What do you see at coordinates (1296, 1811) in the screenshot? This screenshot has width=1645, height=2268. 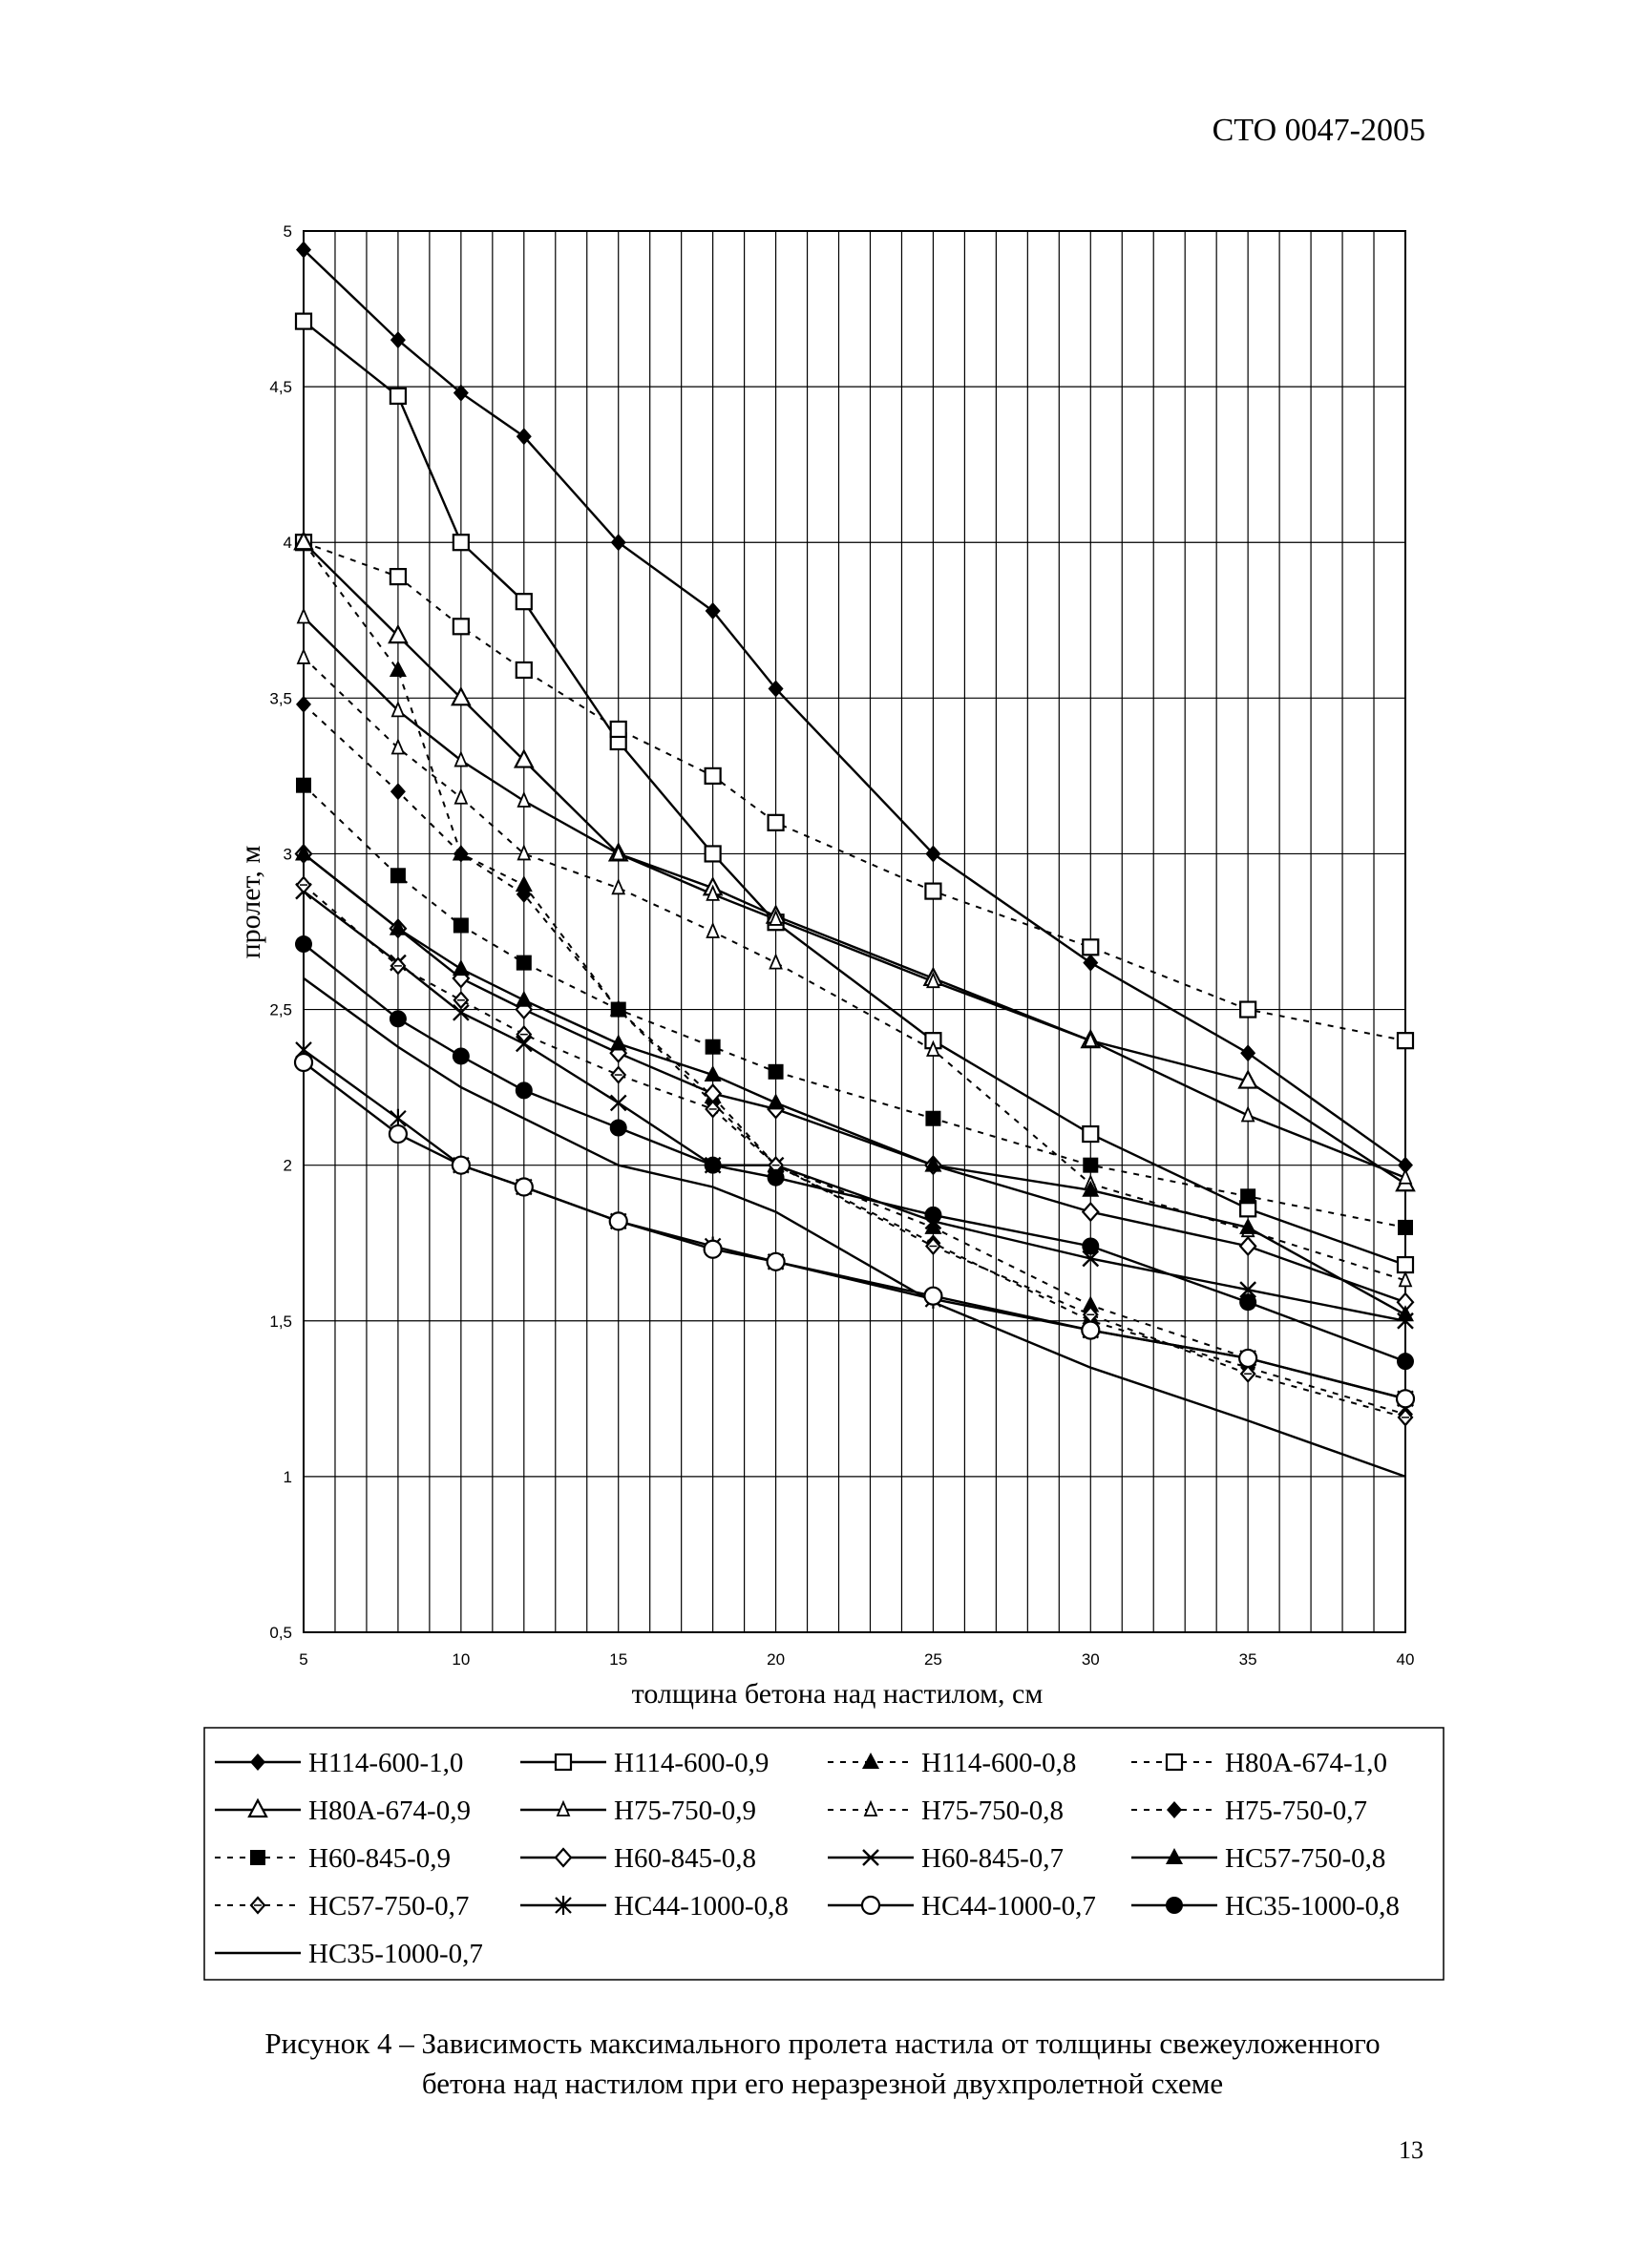 I see `legend-label: Н75-750-0,7` at bounding box center [1296, 1811].